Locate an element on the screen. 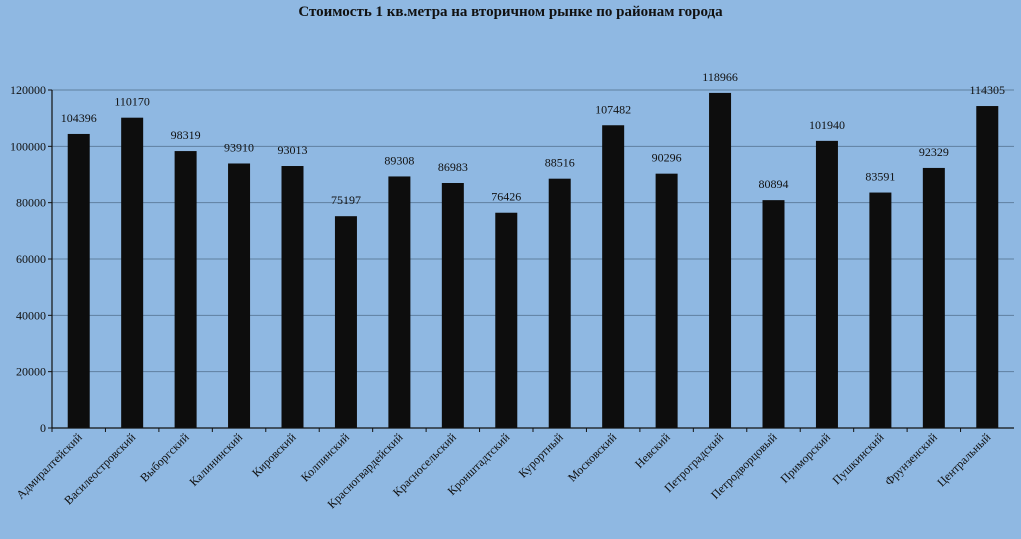 This screenshot has height=539, width=1021. y-tick-label: 100000 is located at coordinates (28, 146).